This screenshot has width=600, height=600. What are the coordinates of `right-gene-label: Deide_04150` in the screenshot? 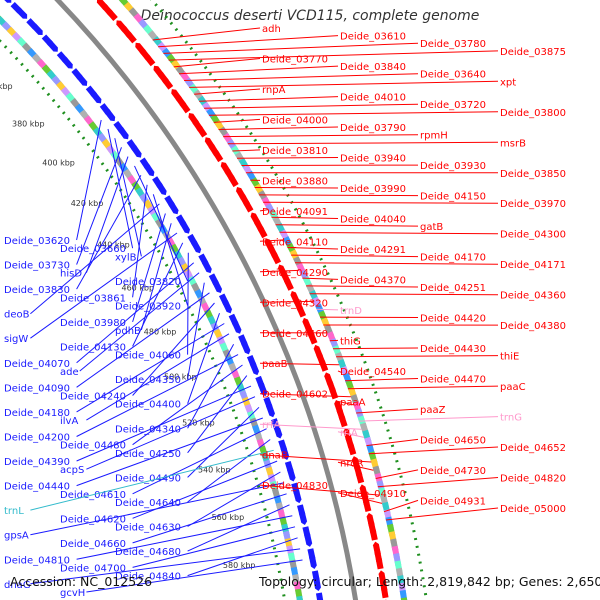 It's located at (453, 197).